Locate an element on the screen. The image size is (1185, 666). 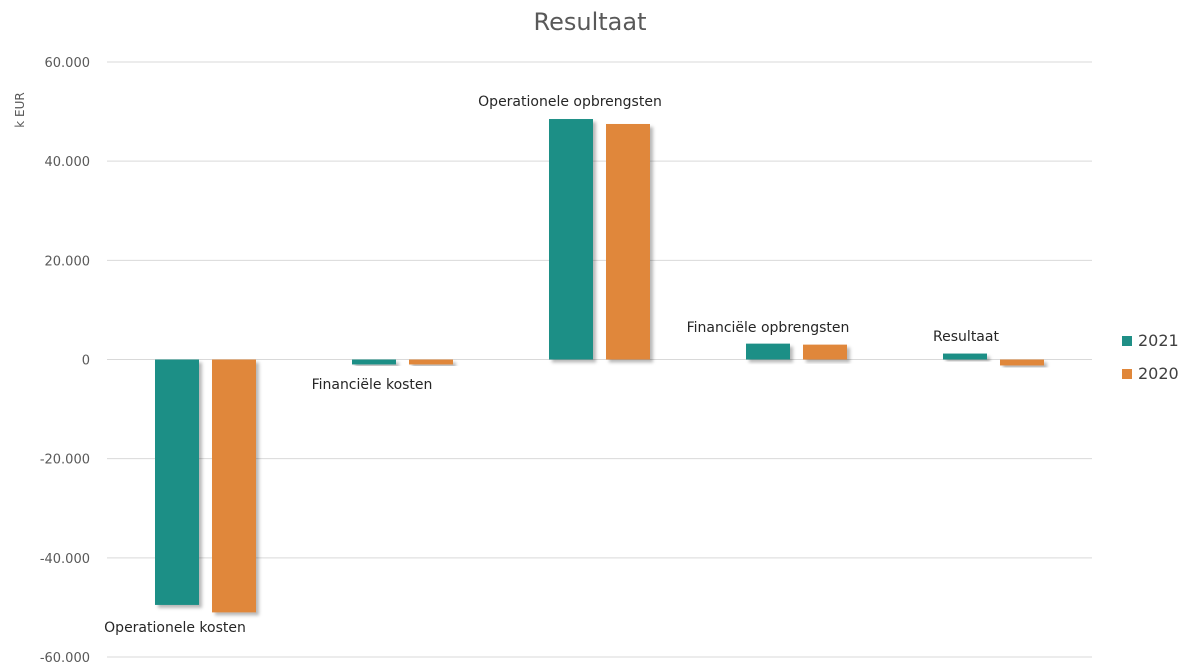
chart-title: Resultaat is located at coordinates (590, 22).